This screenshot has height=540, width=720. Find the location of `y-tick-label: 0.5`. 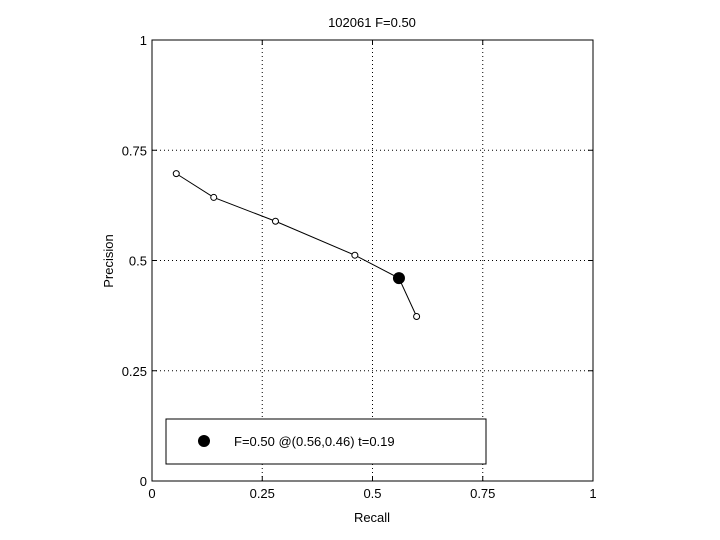

y-tick-label: 0.5 is located at coordinates (138, 261).